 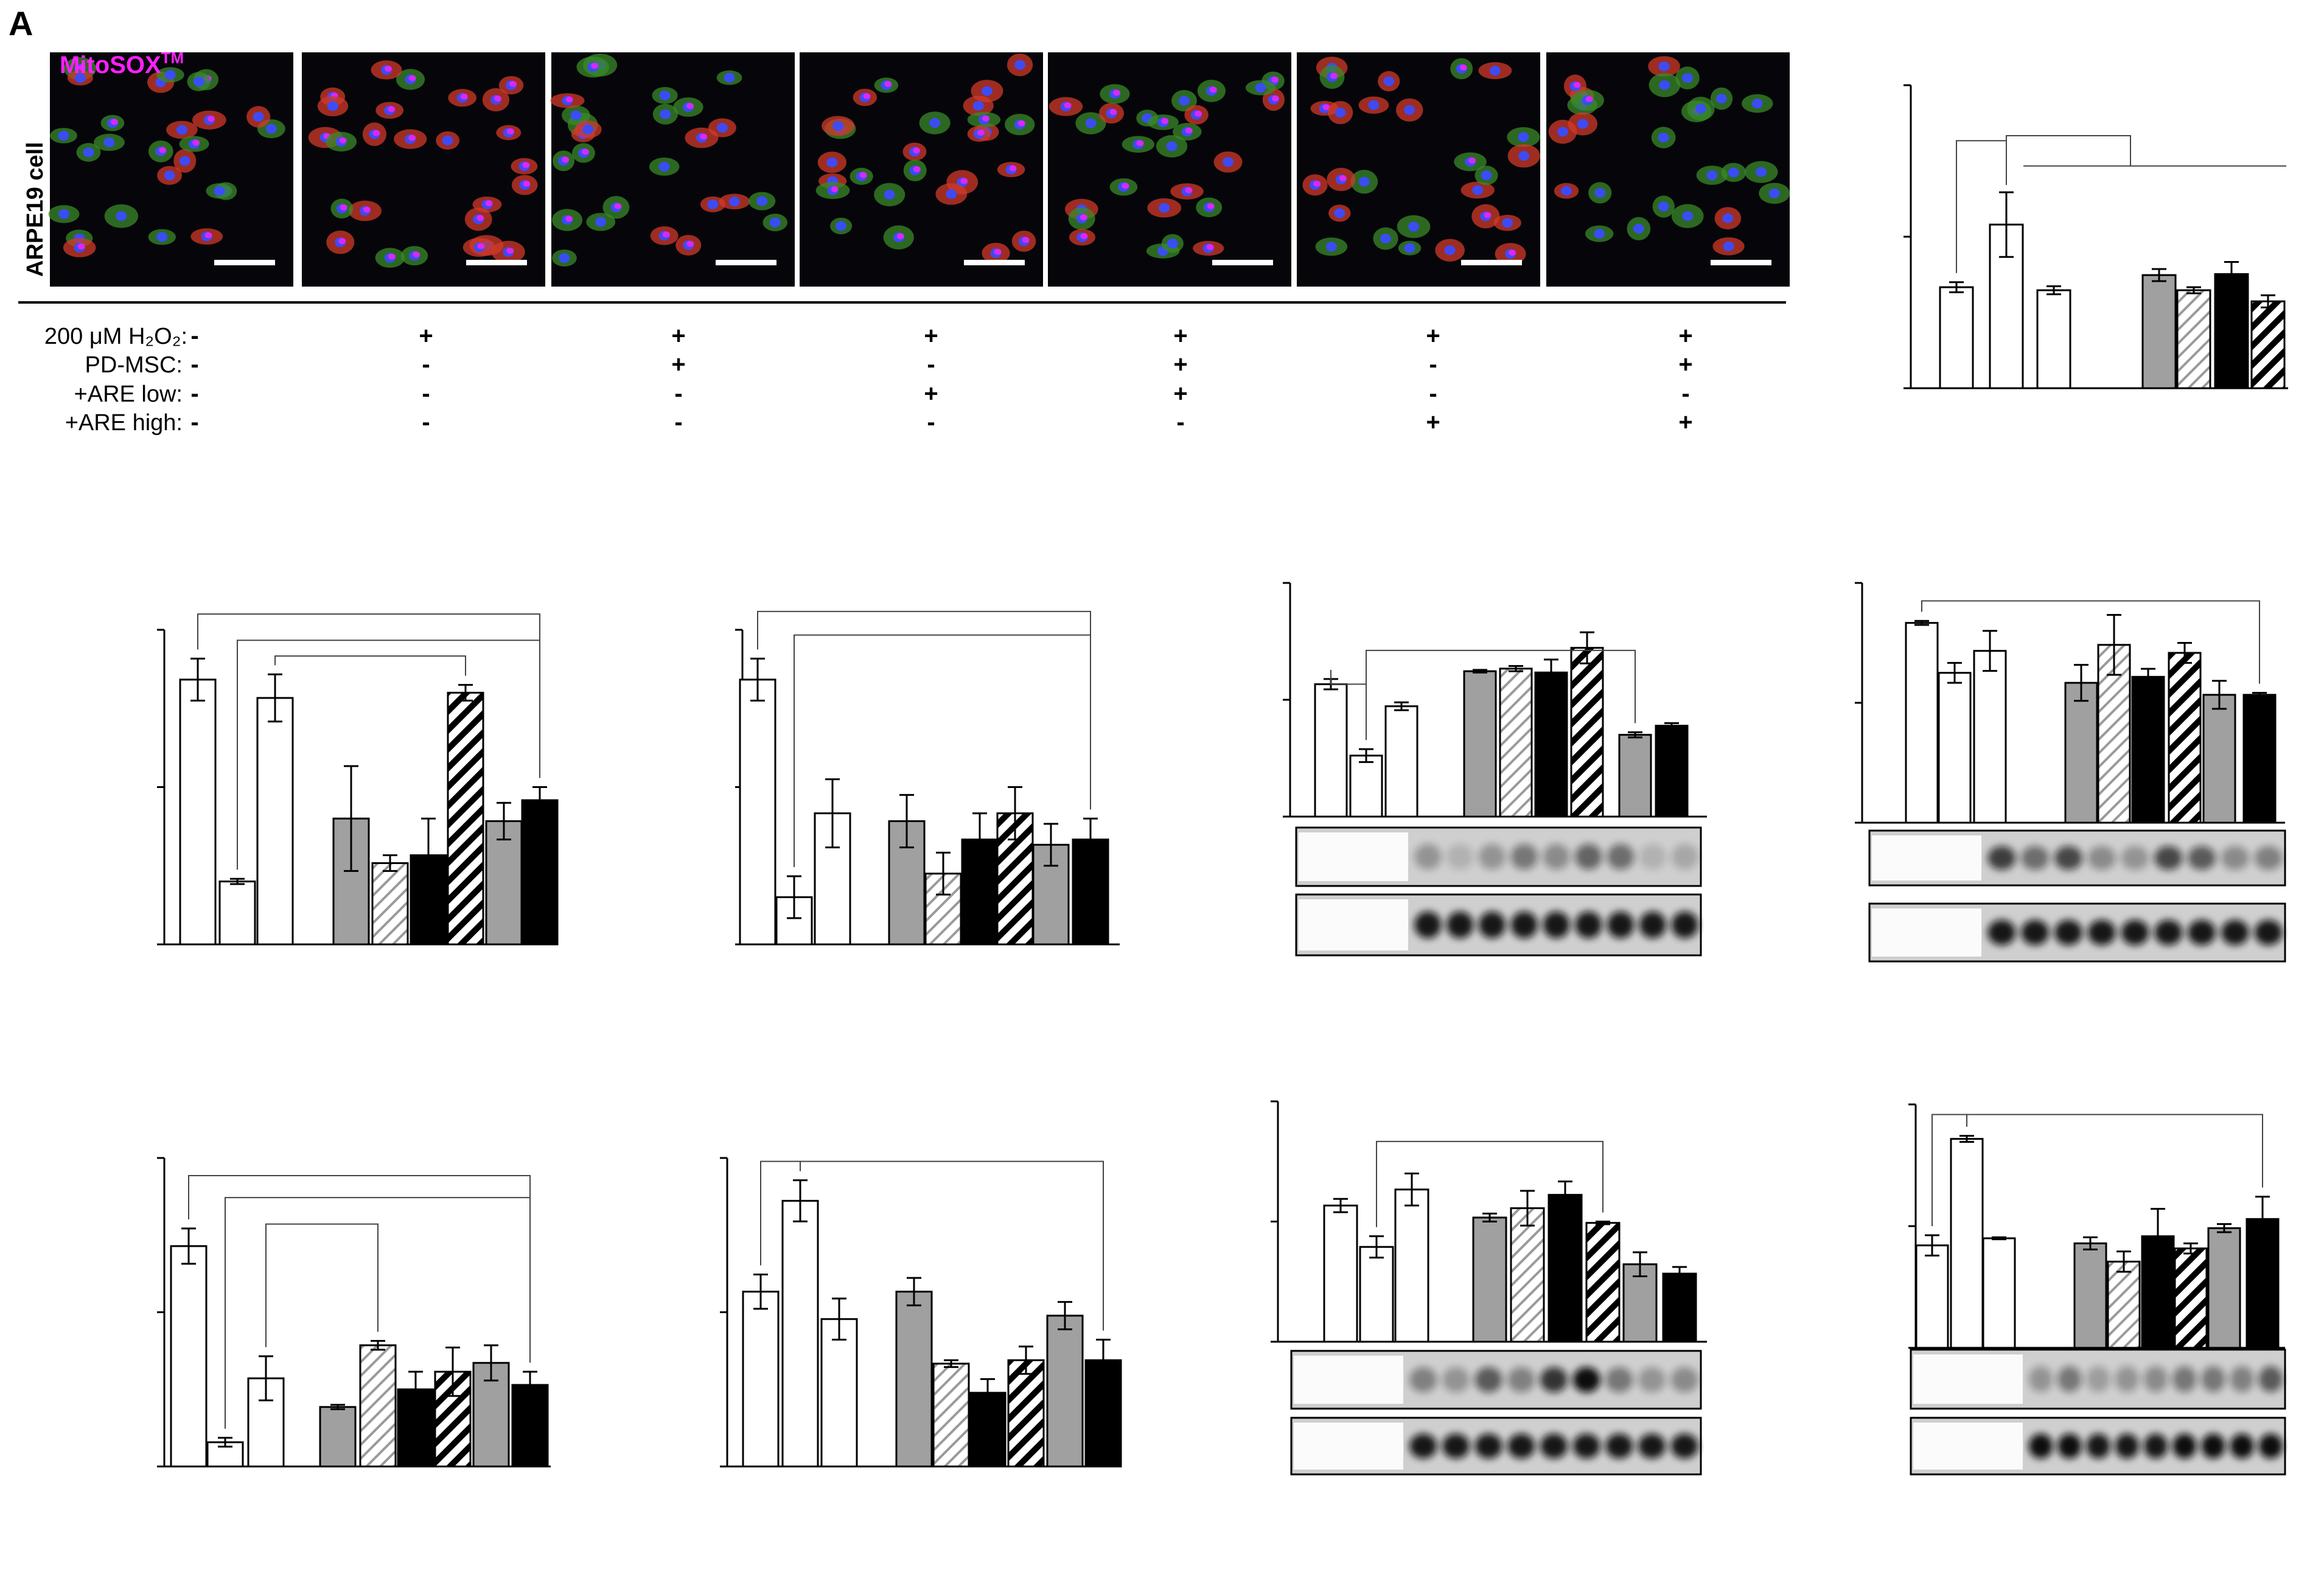 I want to click on chart-panel-e, so click(x=1495, y=769).